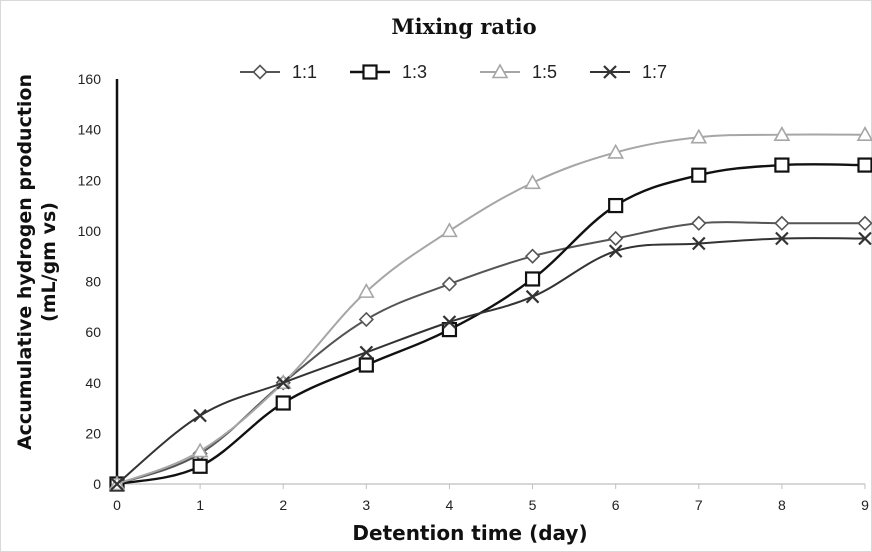  I want to click on y-axis-label-line-2: (mL/gm vs), so click(49, 262).